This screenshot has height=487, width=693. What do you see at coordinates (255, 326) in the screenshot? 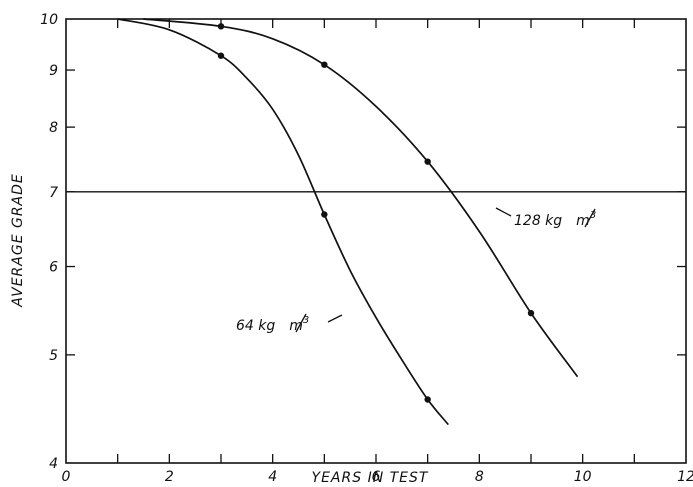
I see `series-label-64-main: 64 kg` at bounding box center [255, 326].